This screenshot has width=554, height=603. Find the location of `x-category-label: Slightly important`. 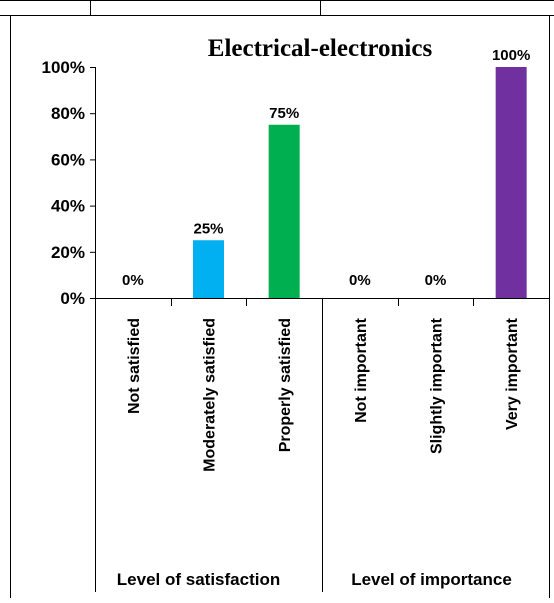

x-category-label: Slightly important is located at coordinates (437, 385).